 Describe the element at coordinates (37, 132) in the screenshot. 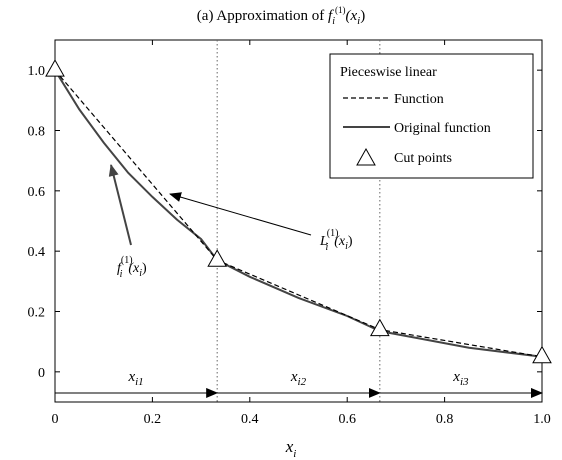

I see `y-tick-label: 0.8` at that location.